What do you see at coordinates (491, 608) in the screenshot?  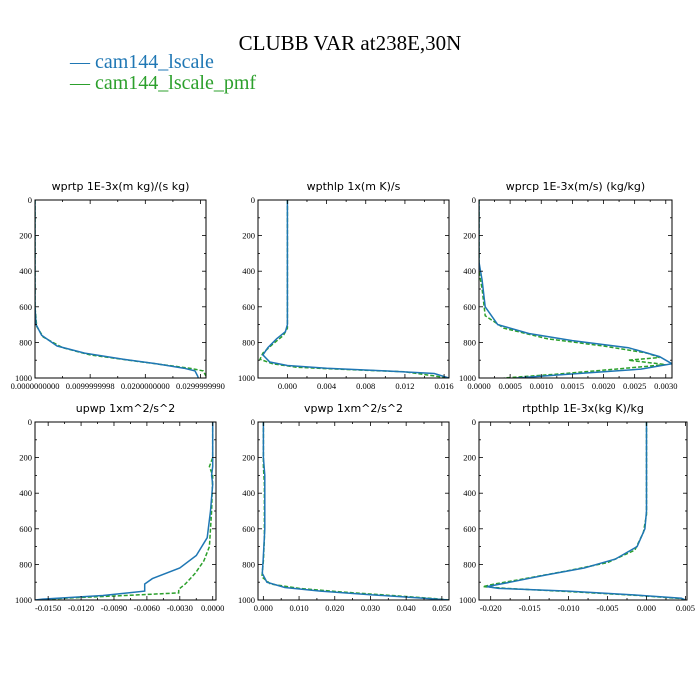 I see `x-tick-label: -0.020` at bounding box center [491, 608].